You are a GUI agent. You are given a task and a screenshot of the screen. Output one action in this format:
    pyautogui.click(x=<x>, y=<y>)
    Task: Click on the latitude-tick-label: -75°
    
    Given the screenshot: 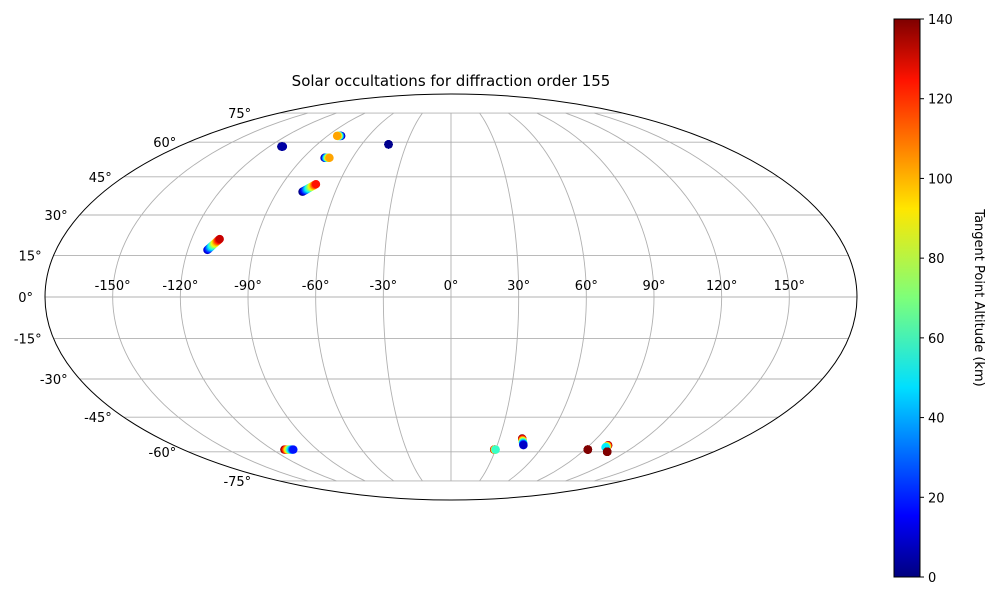 What is the action you would take?
    pyautogui.click(x=237, y=482)
    